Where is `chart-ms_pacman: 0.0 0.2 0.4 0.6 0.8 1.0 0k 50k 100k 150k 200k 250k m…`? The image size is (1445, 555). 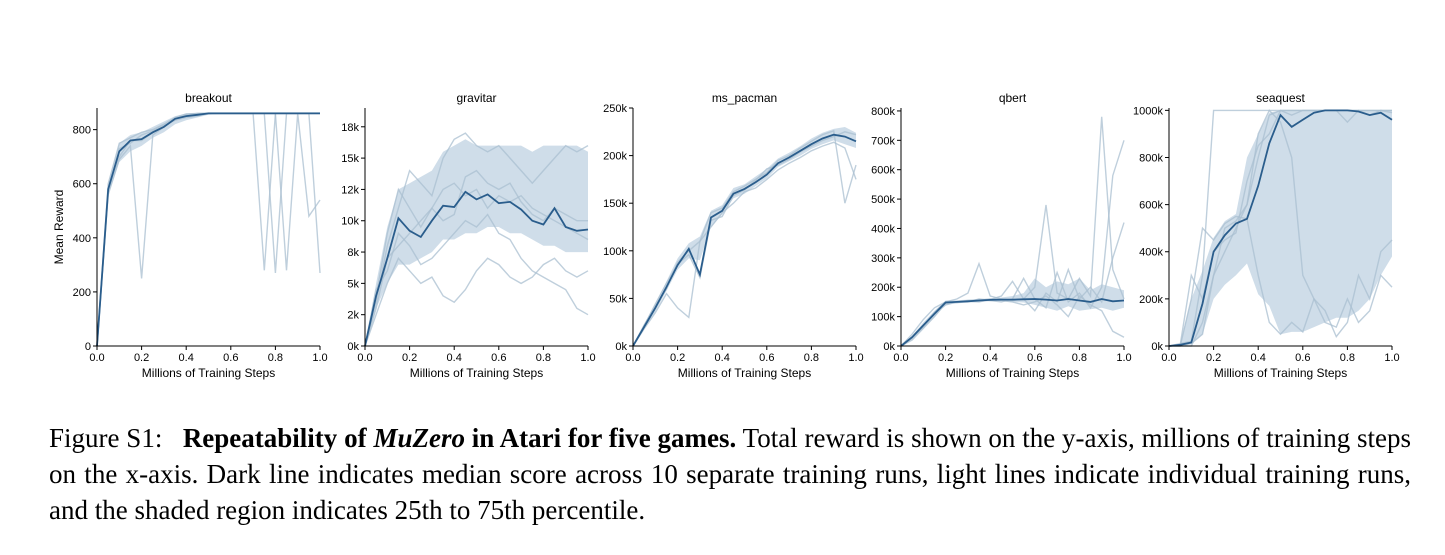
chart-ms_pacman: 0.0 0.2 0.4 0.6 0.8 1.0 0k 50k 100k 150k 200k 250k m… is located at coordinates (733, 235).